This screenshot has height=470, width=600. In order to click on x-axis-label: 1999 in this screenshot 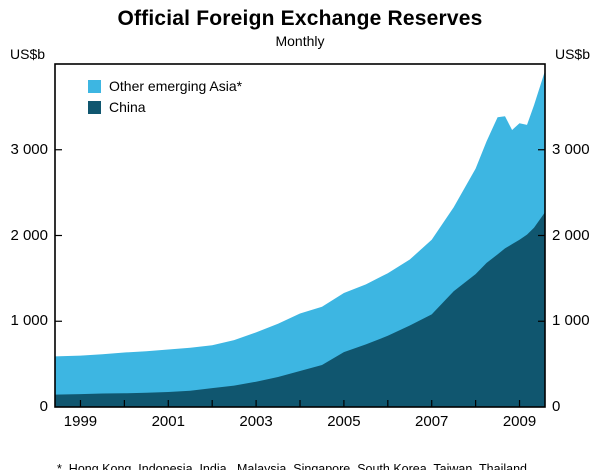, I will do `click(80, 421)`.